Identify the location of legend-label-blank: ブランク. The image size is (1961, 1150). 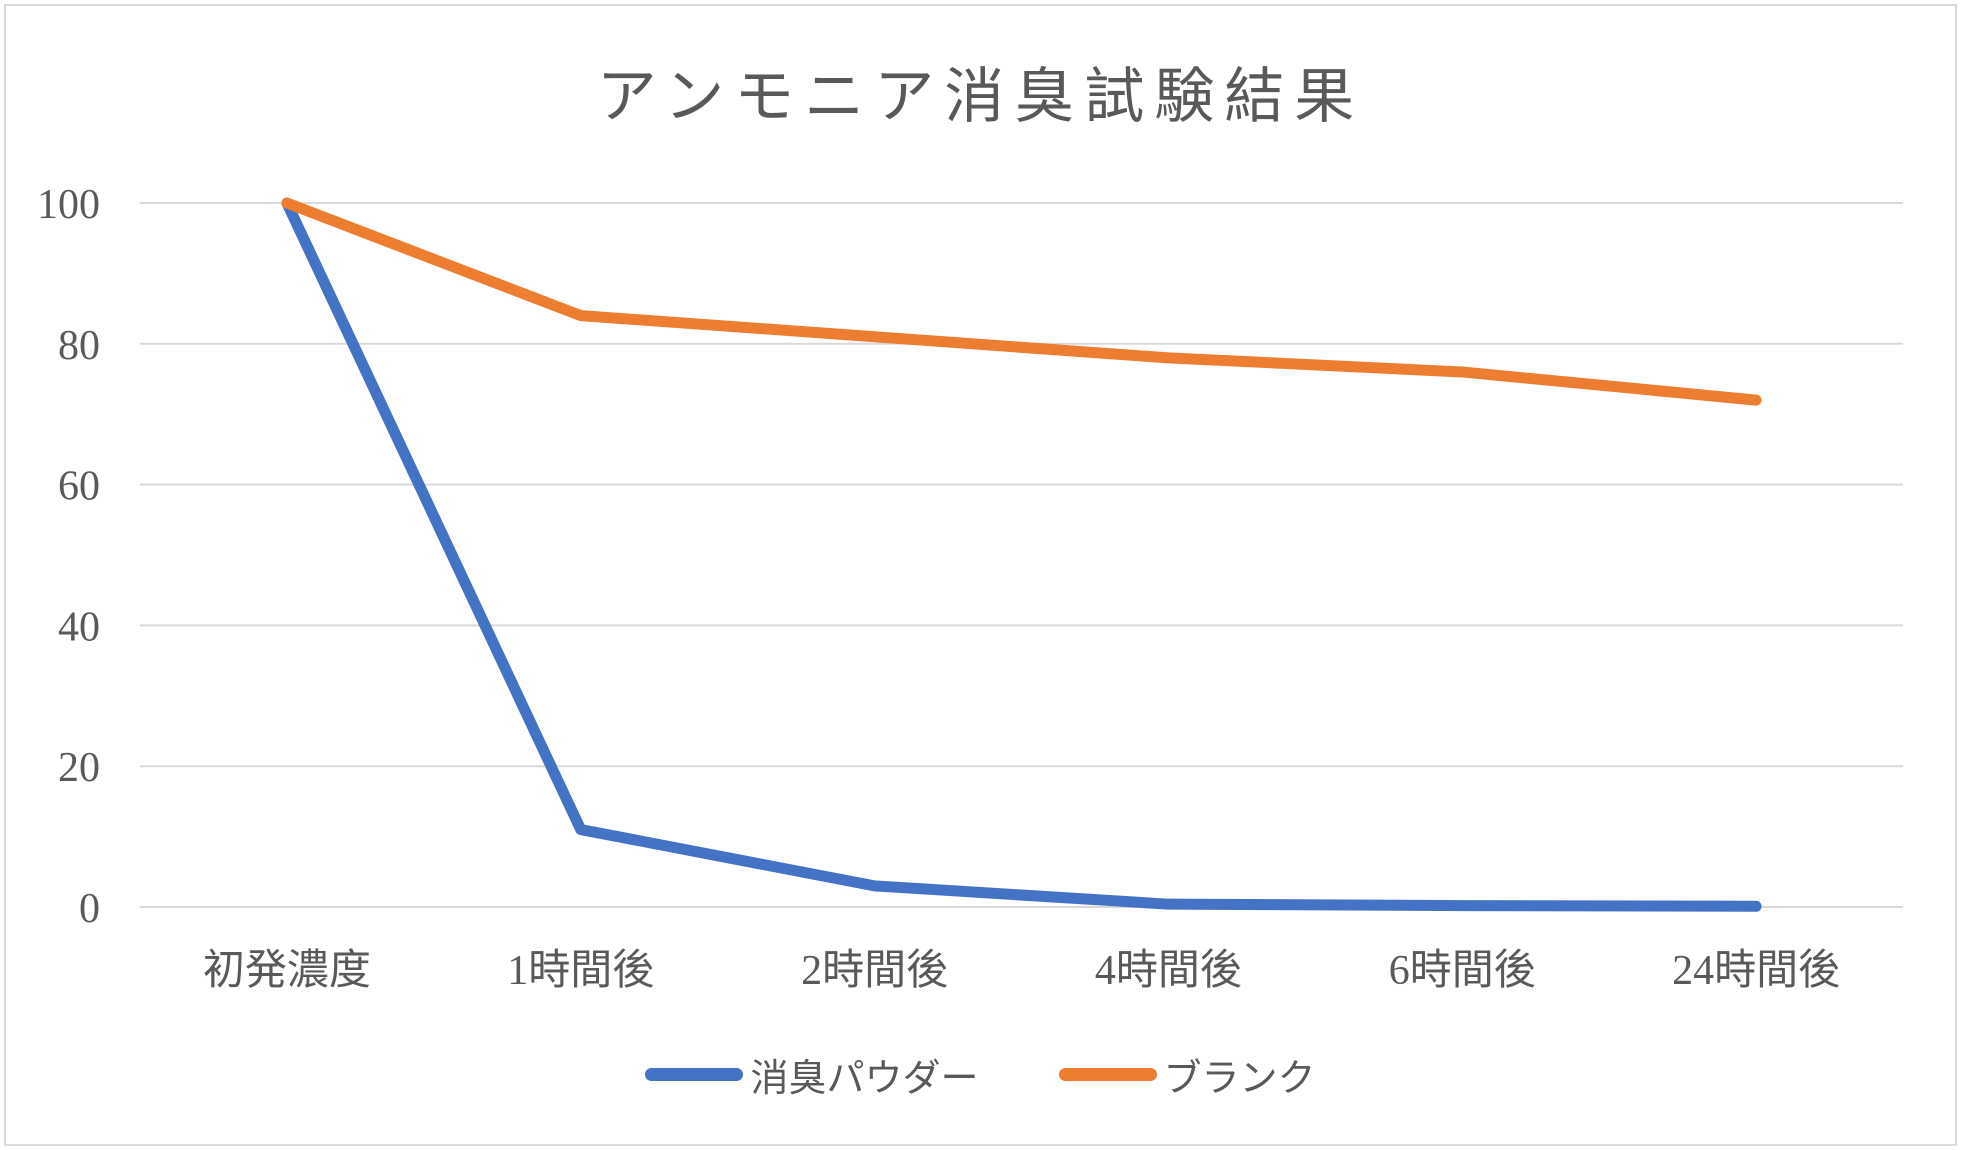
(1239, 1078).